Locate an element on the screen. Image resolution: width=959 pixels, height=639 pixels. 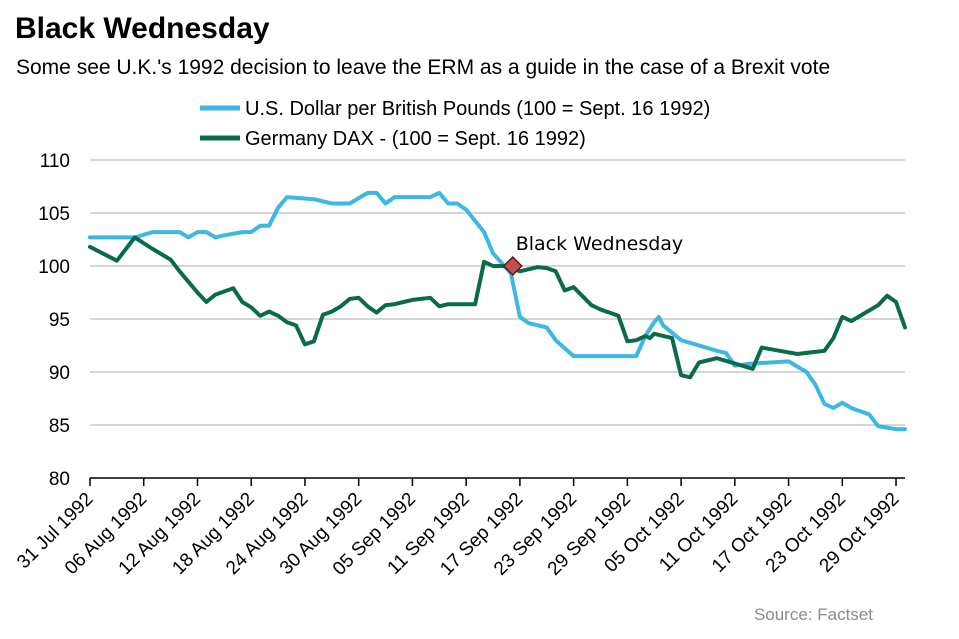
annotation-marker is located at coordinates (512, 266).